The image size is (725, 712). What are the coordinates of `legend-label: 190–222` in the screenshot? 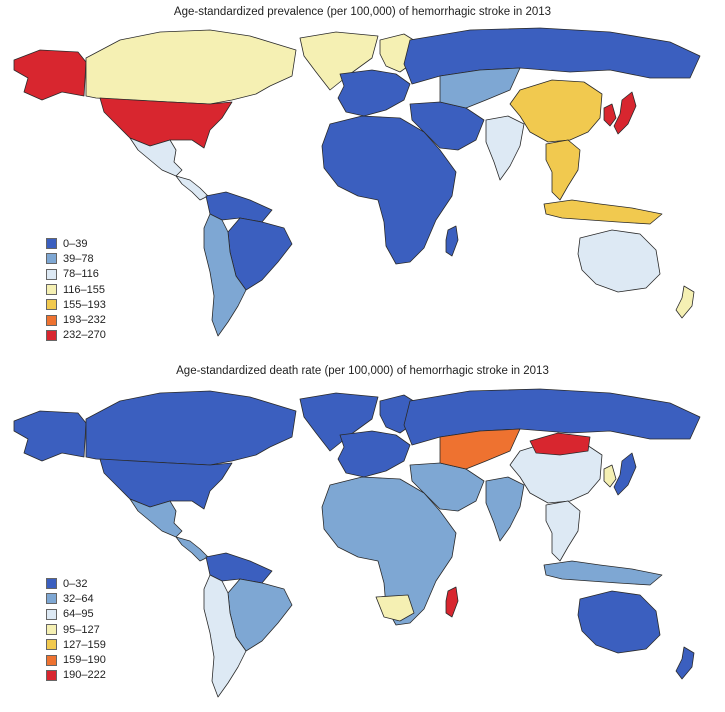 It's located at (84, 675).